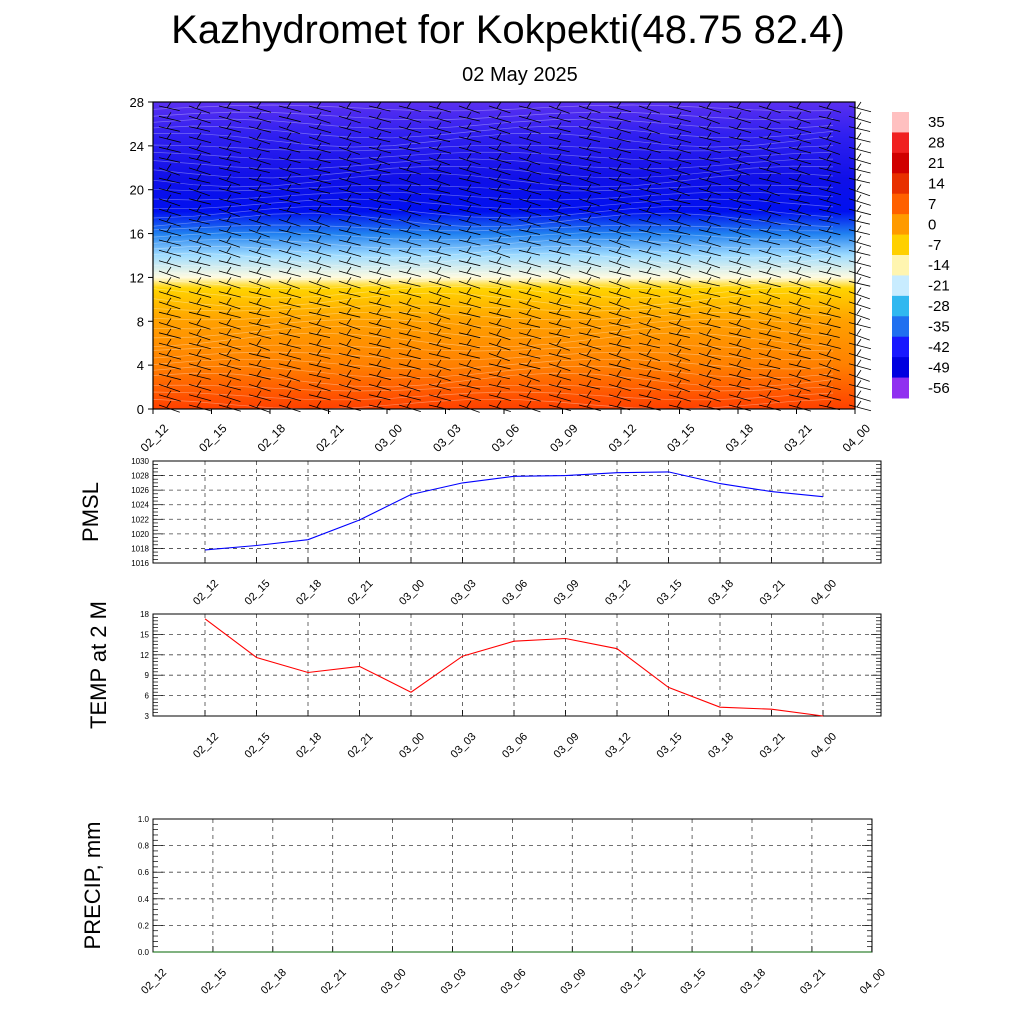 This screenshot has width=1024, height=1024. Describe the element at coordinates (309, 746) in the screenshot. I see `temp2m-x-tick-label: 02_18` at that location.